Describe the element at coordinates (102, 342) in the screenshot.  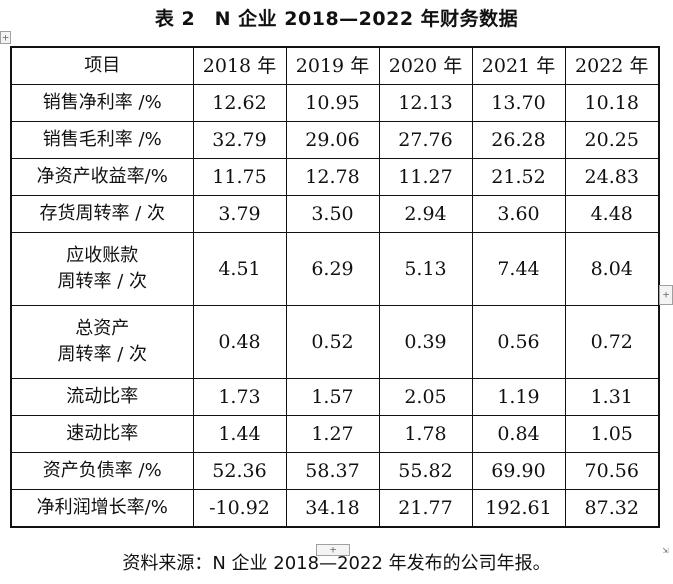
I see `row-label-cell: 总资产 周转率 / 次` at that location.